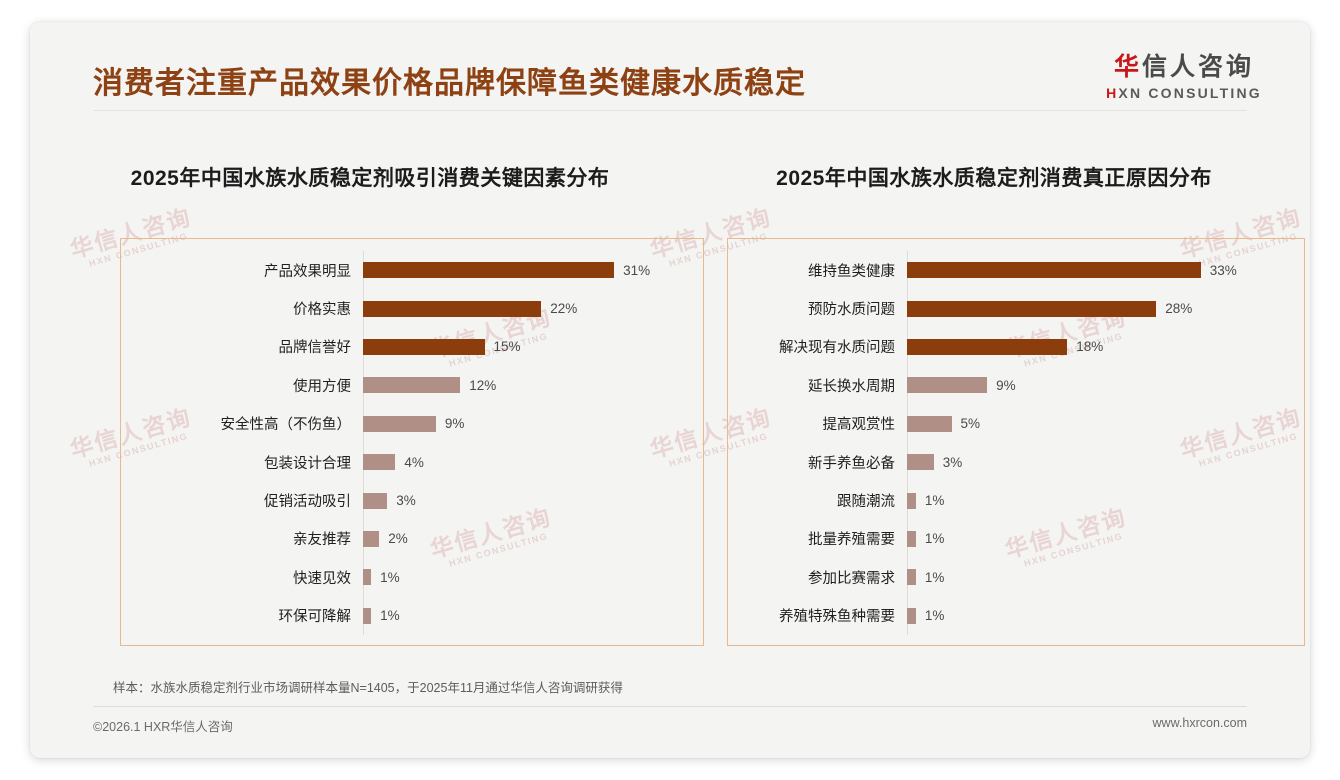 The image size is (1340, 780). Describe the element at coordinates (1190, 92) in the screenshot. I see `logo-en-rest: XN CONSULTING` at that location.